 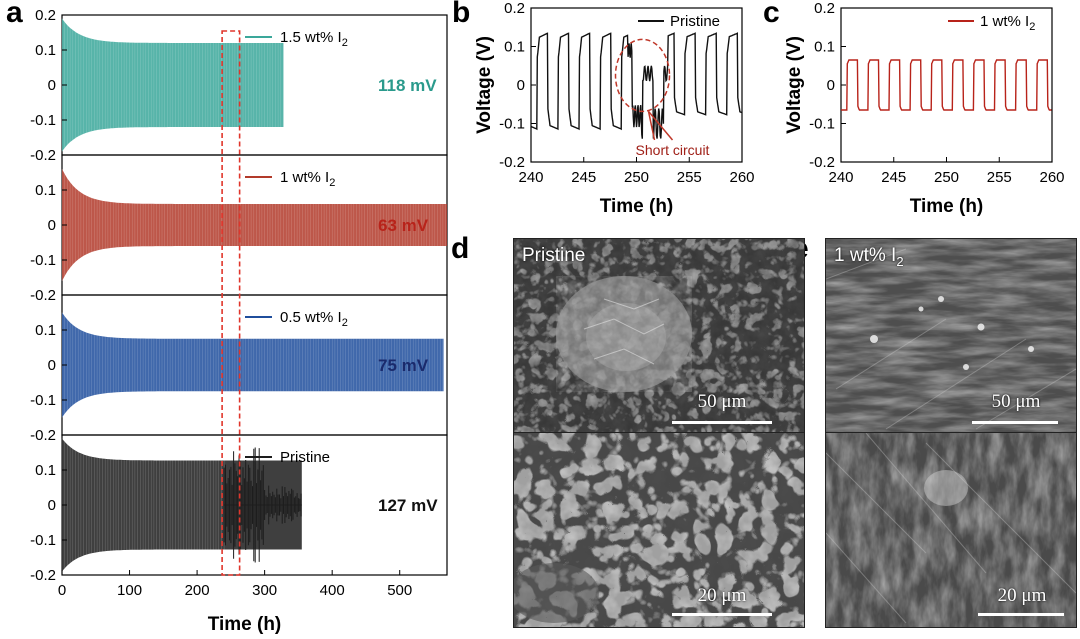 What do you see at coordinates (43, 540) in the screenshot?
I see `ytick-label-3-1: -0.1` at bounding box center [43, 540].